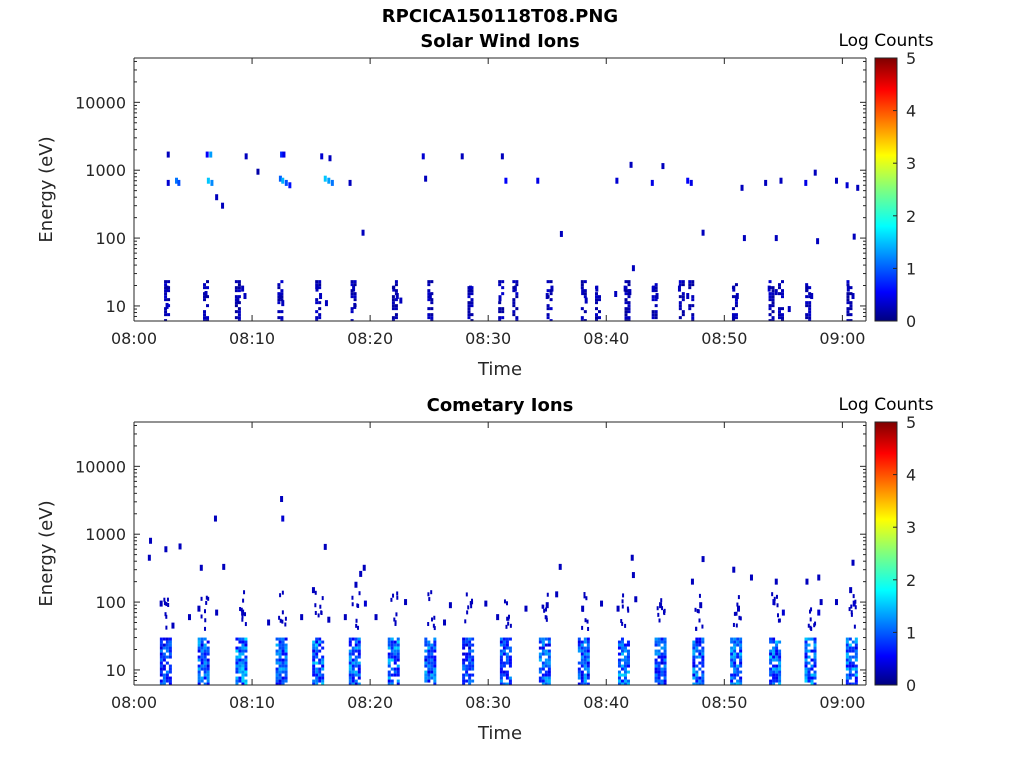 This screenshot has width=1024, height=768. What do you see at coordinates (105, 170) in the screenshot?
I see `y-tick-label: 1000` at bounding box center [105, 170].